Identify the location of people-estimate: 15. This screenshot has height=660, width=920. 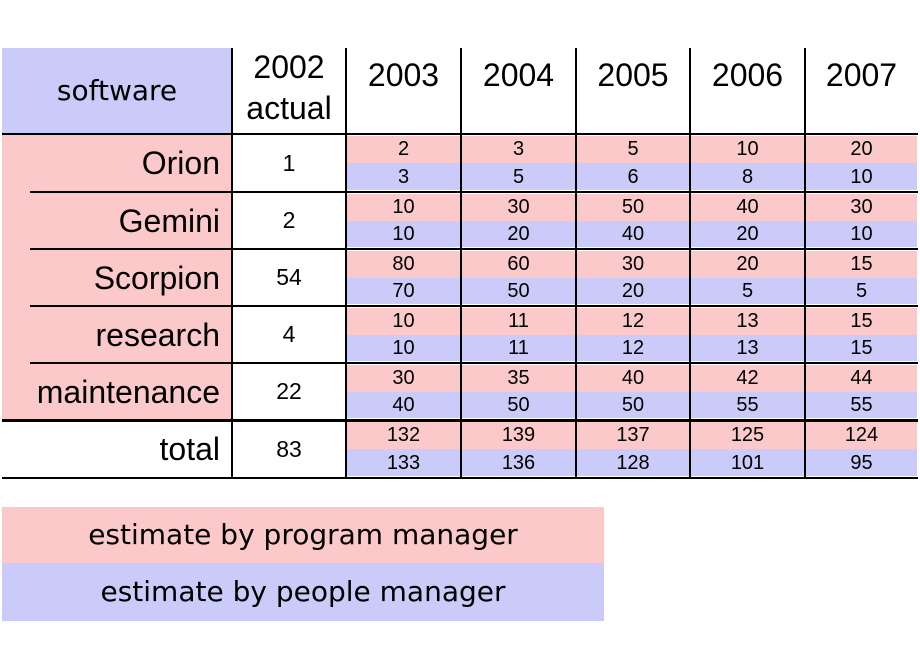
(861, 348).